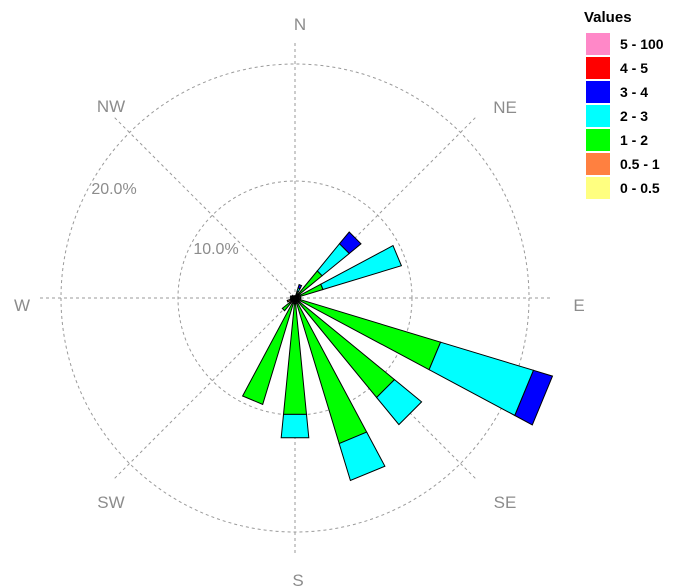 The width and height of the screenshot is (689, 588). I want to click on legend-label-3-4: 3 - 4, so click(634, 92).